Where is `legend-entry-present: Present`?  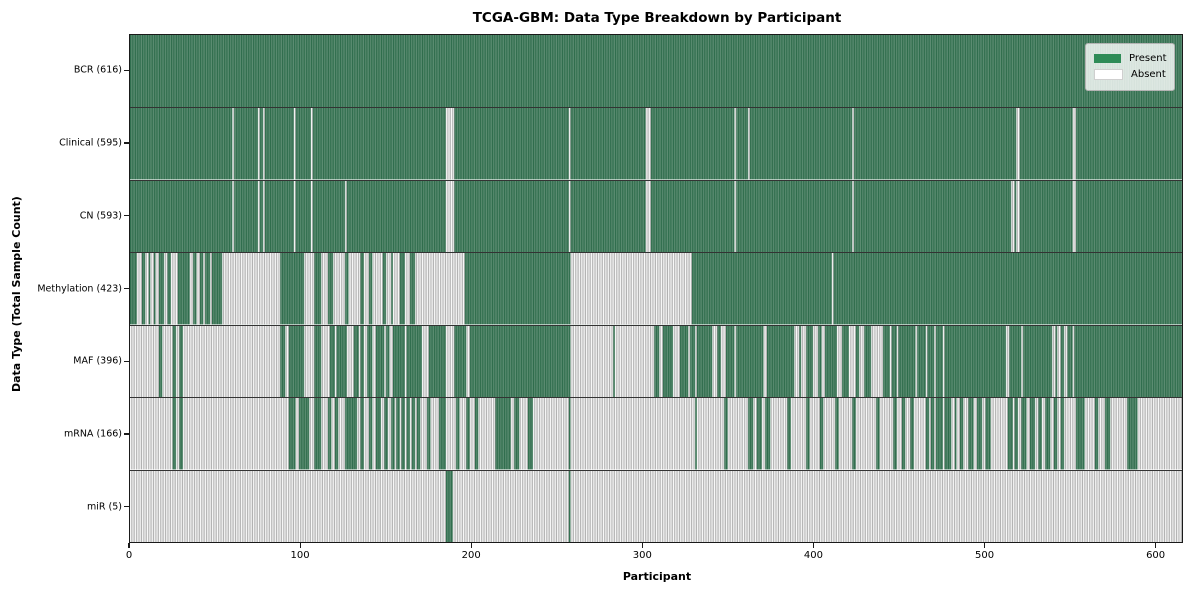 legend-entry-present: Present is located at coordinates (1130, 58).